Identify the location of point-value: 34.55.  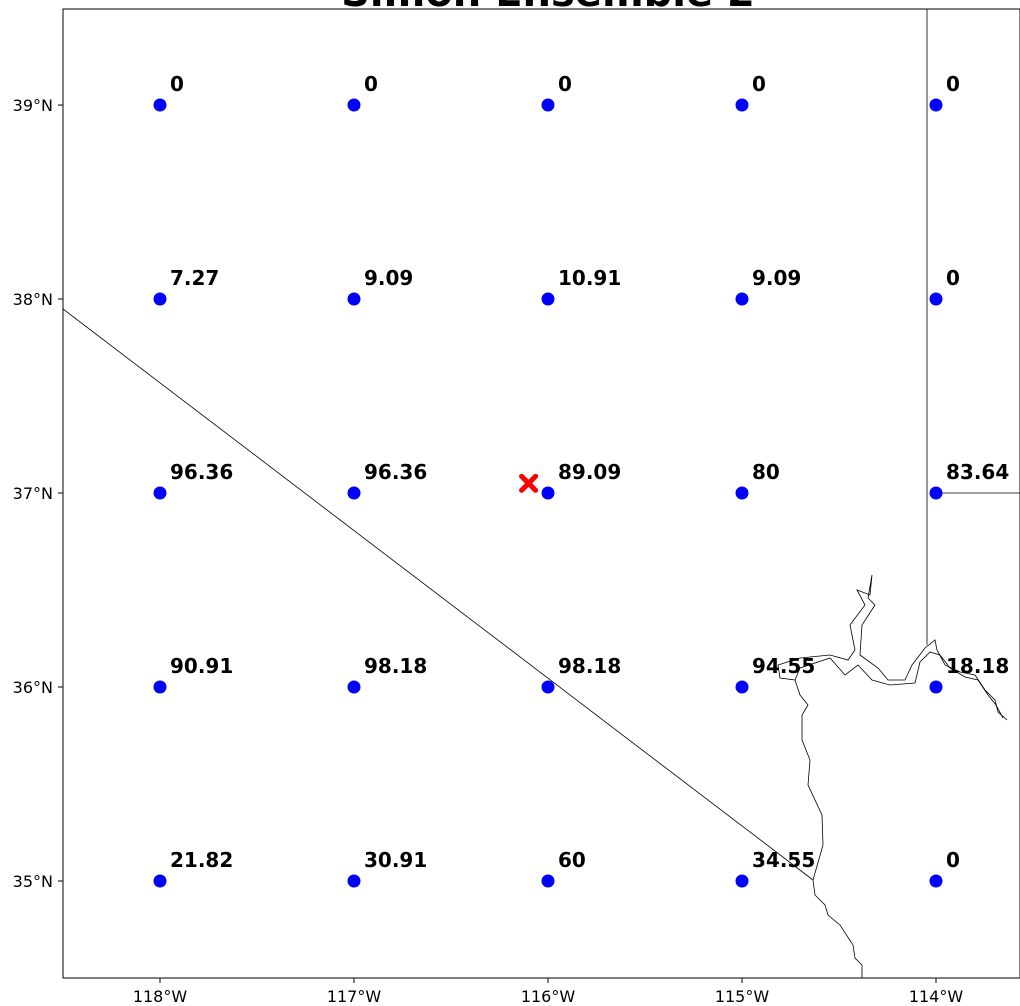
(783, 860).